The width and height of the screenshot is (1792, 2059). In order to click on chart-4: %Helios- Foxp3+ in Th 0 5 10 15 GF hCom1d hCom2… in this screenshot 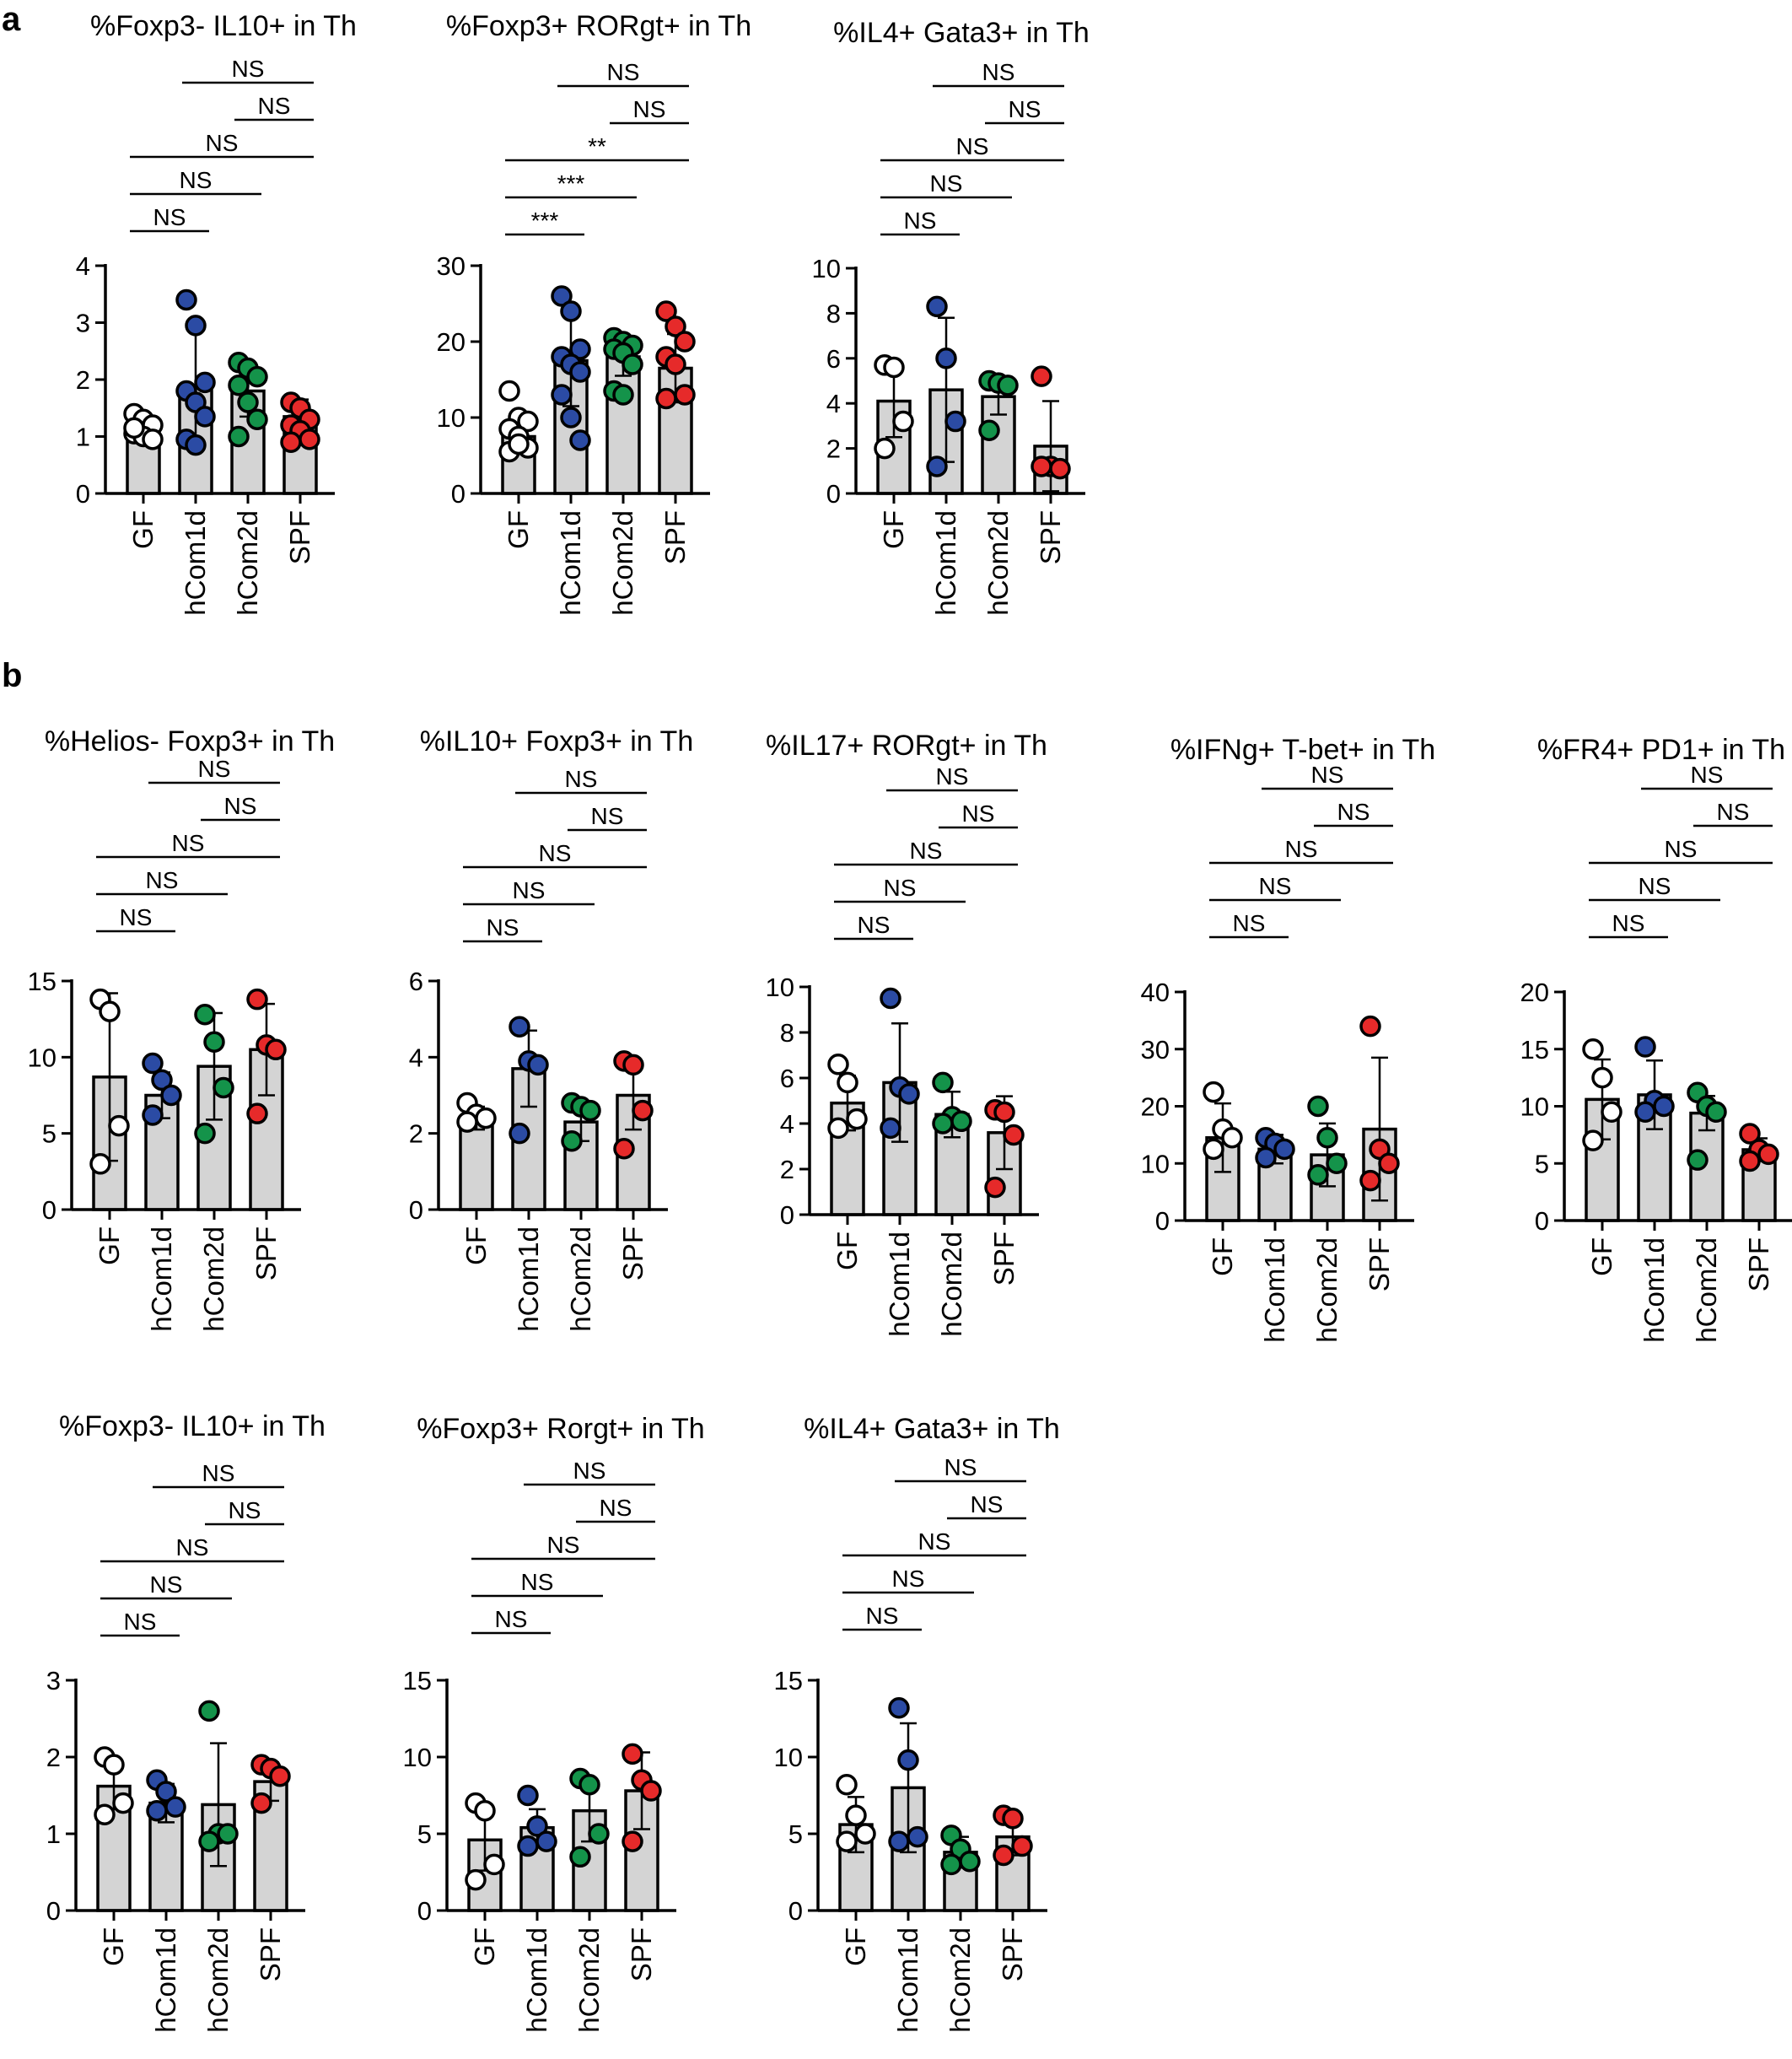, I will do `click(182, 1029)`.